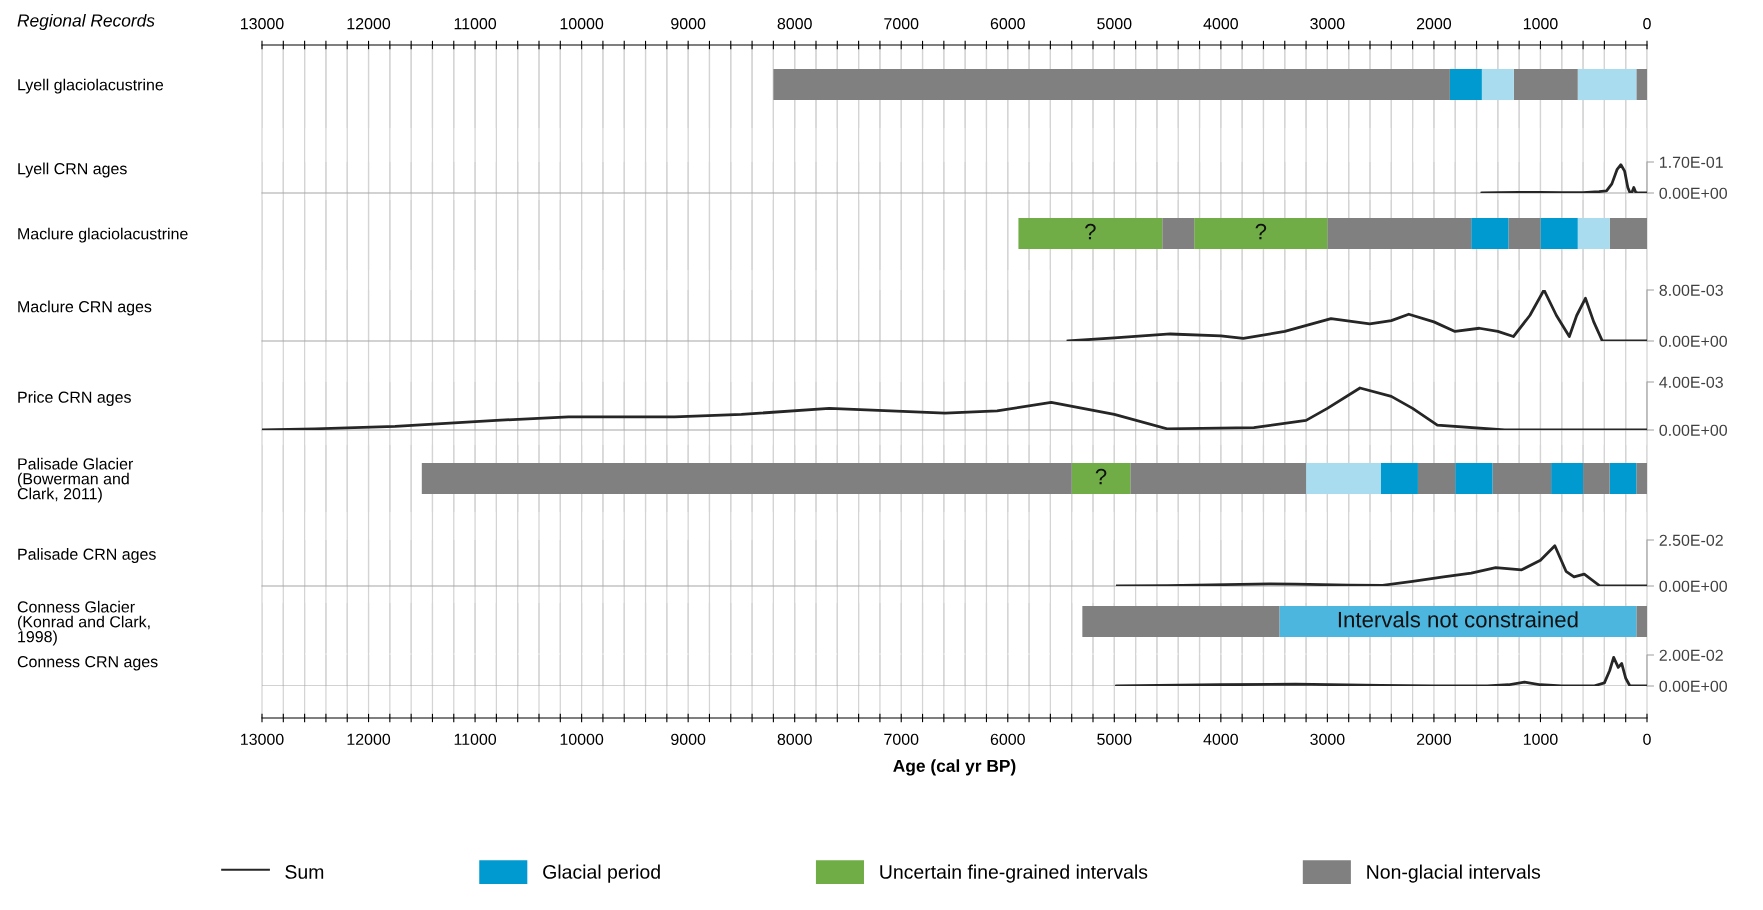 This screenshot has height=910, width=1763. I want to click on x2-tick-label: 12000, so click(369, 24).